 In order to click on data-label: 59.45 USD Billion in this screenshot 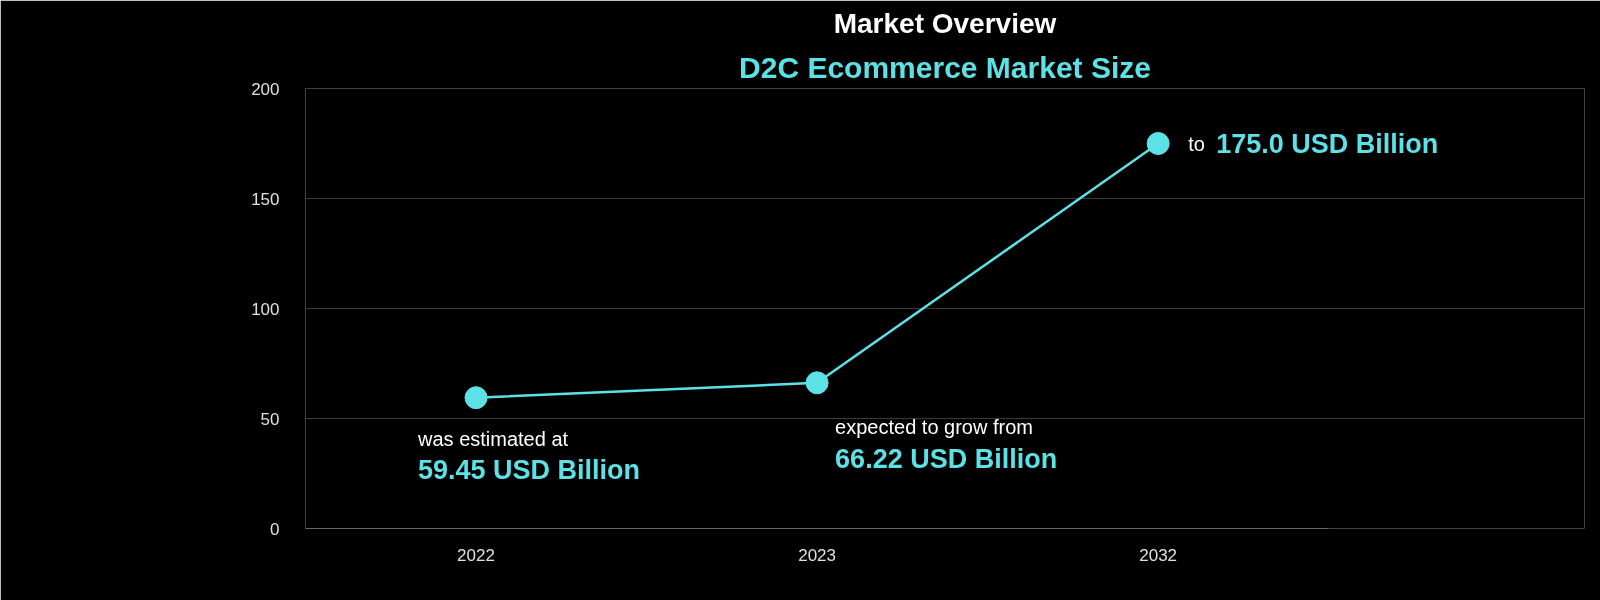, I will do `click(529, 469)`.